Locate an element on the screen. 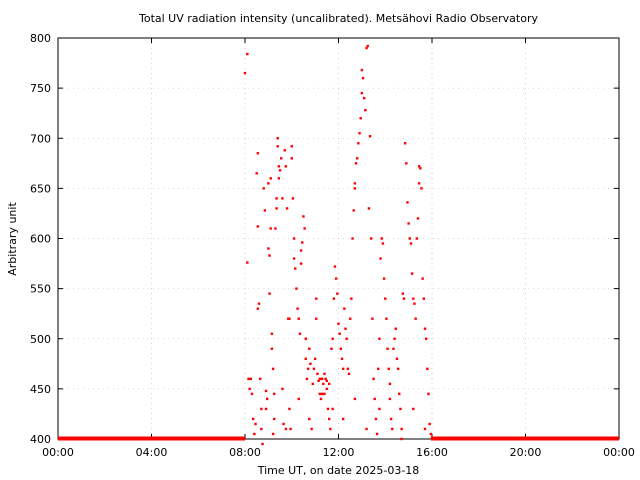  x-tick-label: 04:00 is located at coordinates (152, 452).